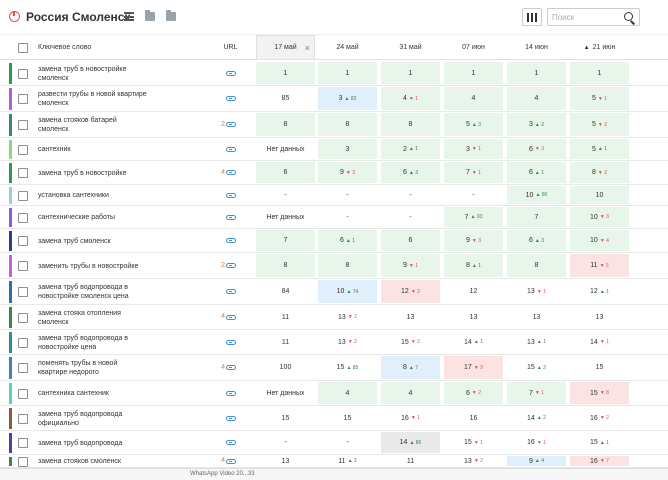  I want to click on position-cell: 13, so click(536, 317).